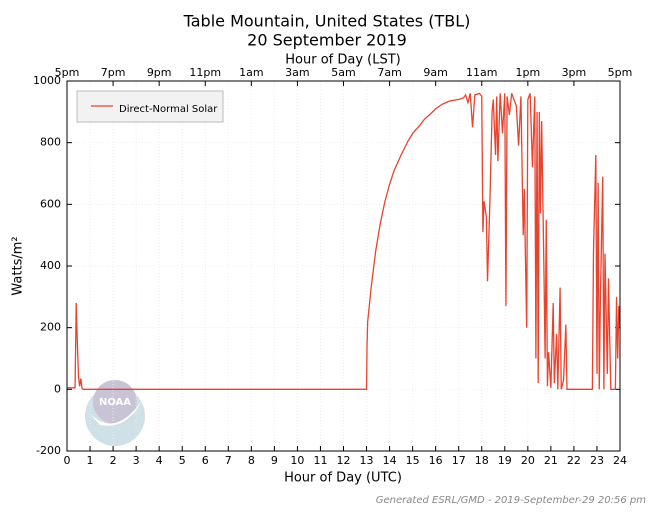 The width and height of the screenshot is (651, 518). I want to click on x-tick-label: 21, so click(551, 460).